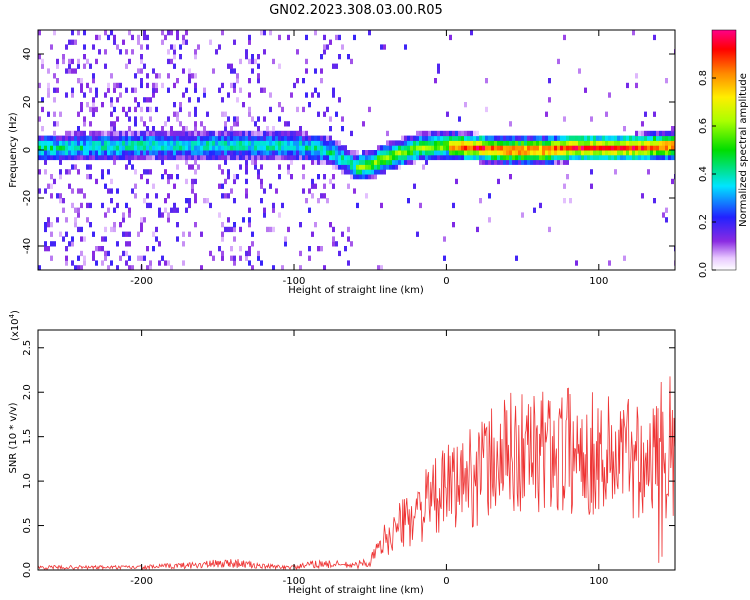 Image resolution: width=750 pixels, height=600 pixels. Describe the element at coordinates (598, 581) in the screenshot. I see `x-tick-label: 100` at that location.